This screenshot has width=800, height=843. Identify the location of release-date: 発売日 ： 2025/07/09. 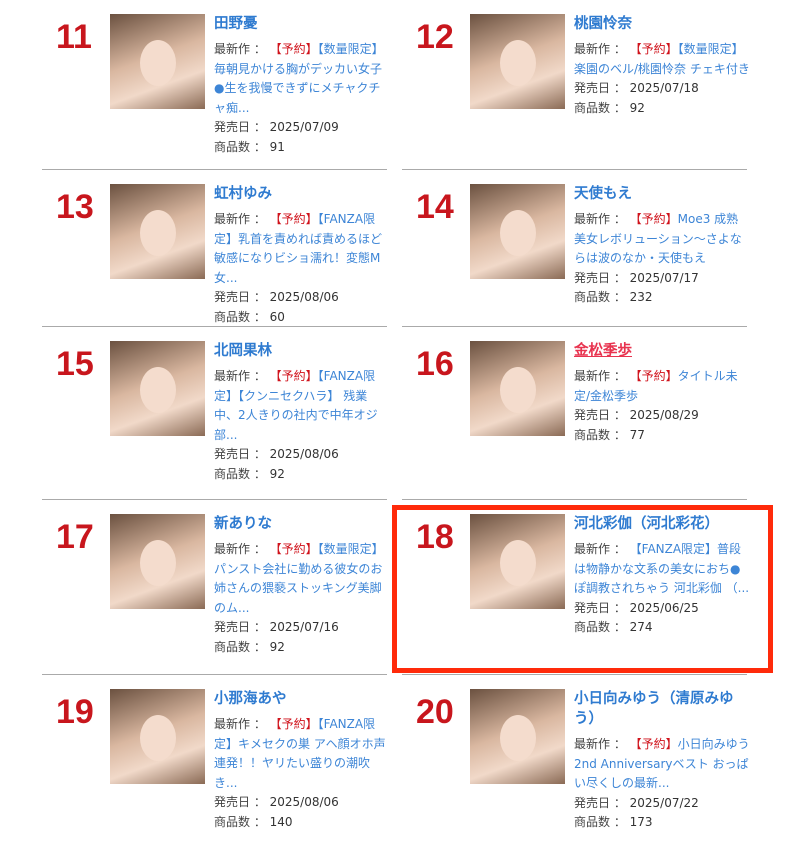
(276, 127).